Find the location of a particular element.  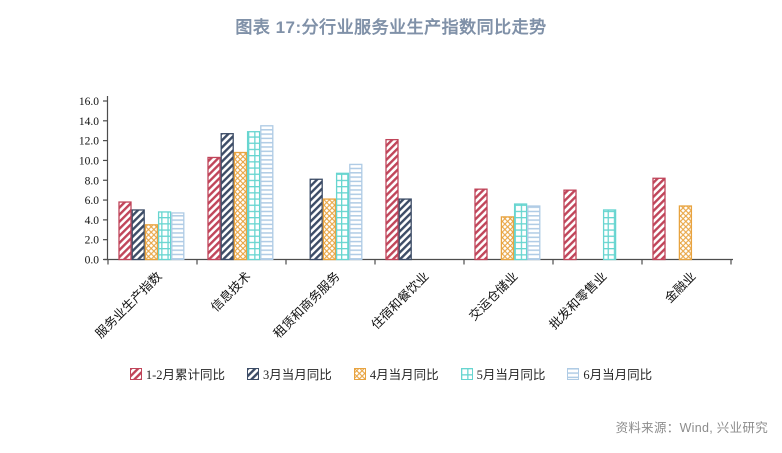

y-axis-label: 14.0 is located at coordinates (89, 122).